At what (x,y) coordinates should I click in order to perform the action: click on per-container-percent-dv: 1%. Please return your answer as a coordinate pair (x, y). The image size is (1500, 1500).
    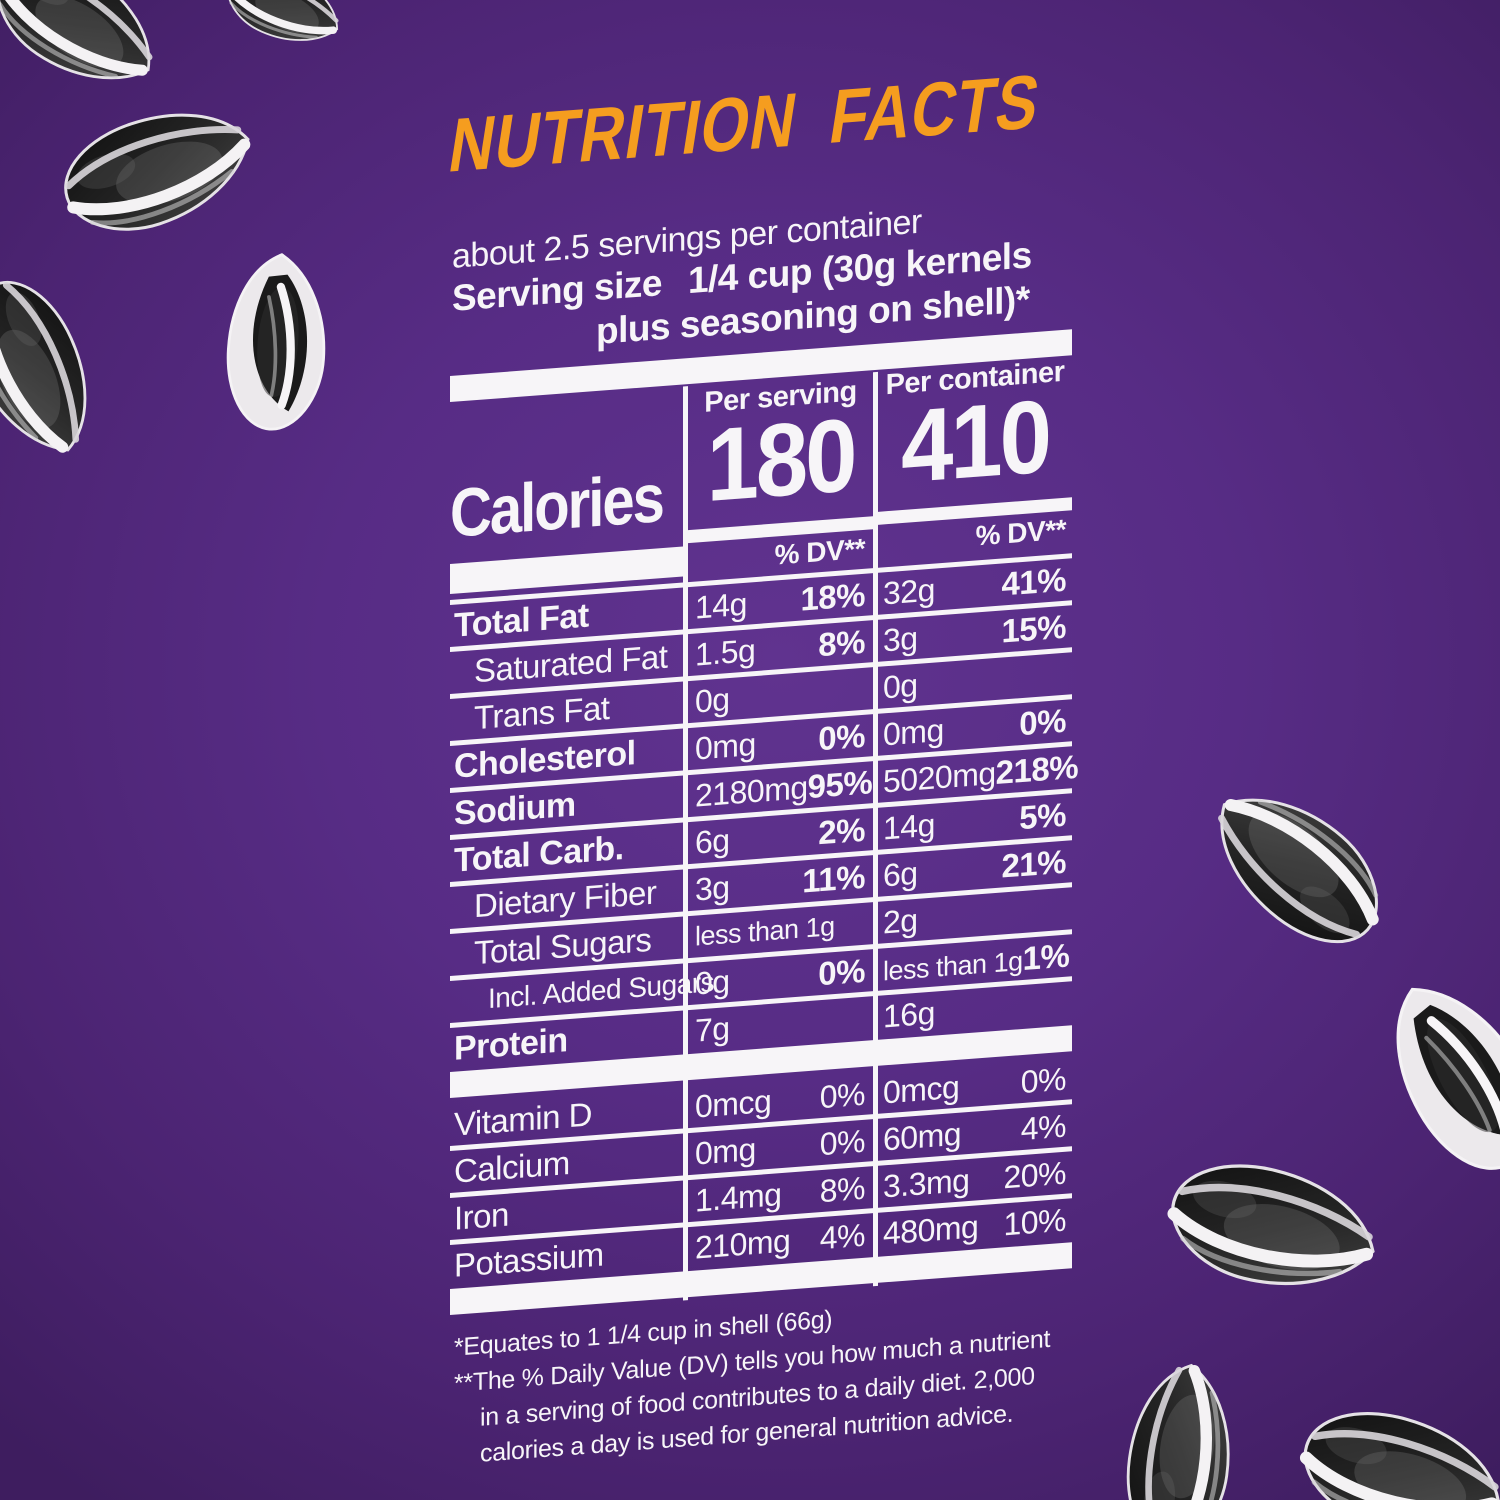
    Looking at the image, I should click on (1046, 956).